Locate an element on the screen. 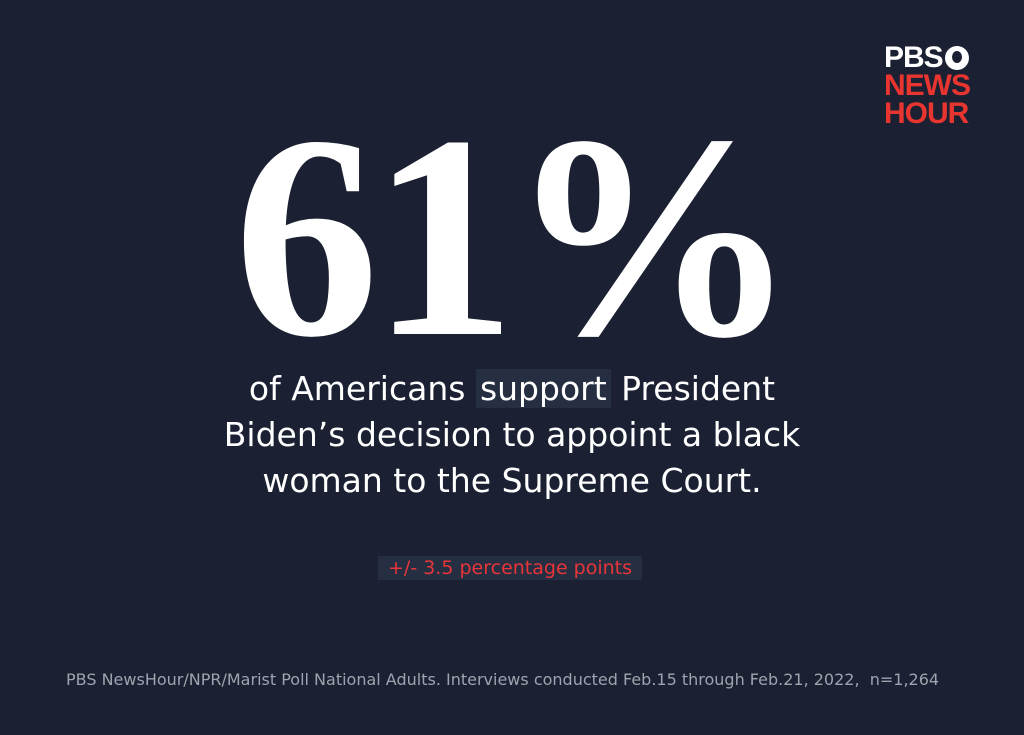 This screenshot has width=1024, height=735. logo-text: NEWS is located at coordinates (927, 85).